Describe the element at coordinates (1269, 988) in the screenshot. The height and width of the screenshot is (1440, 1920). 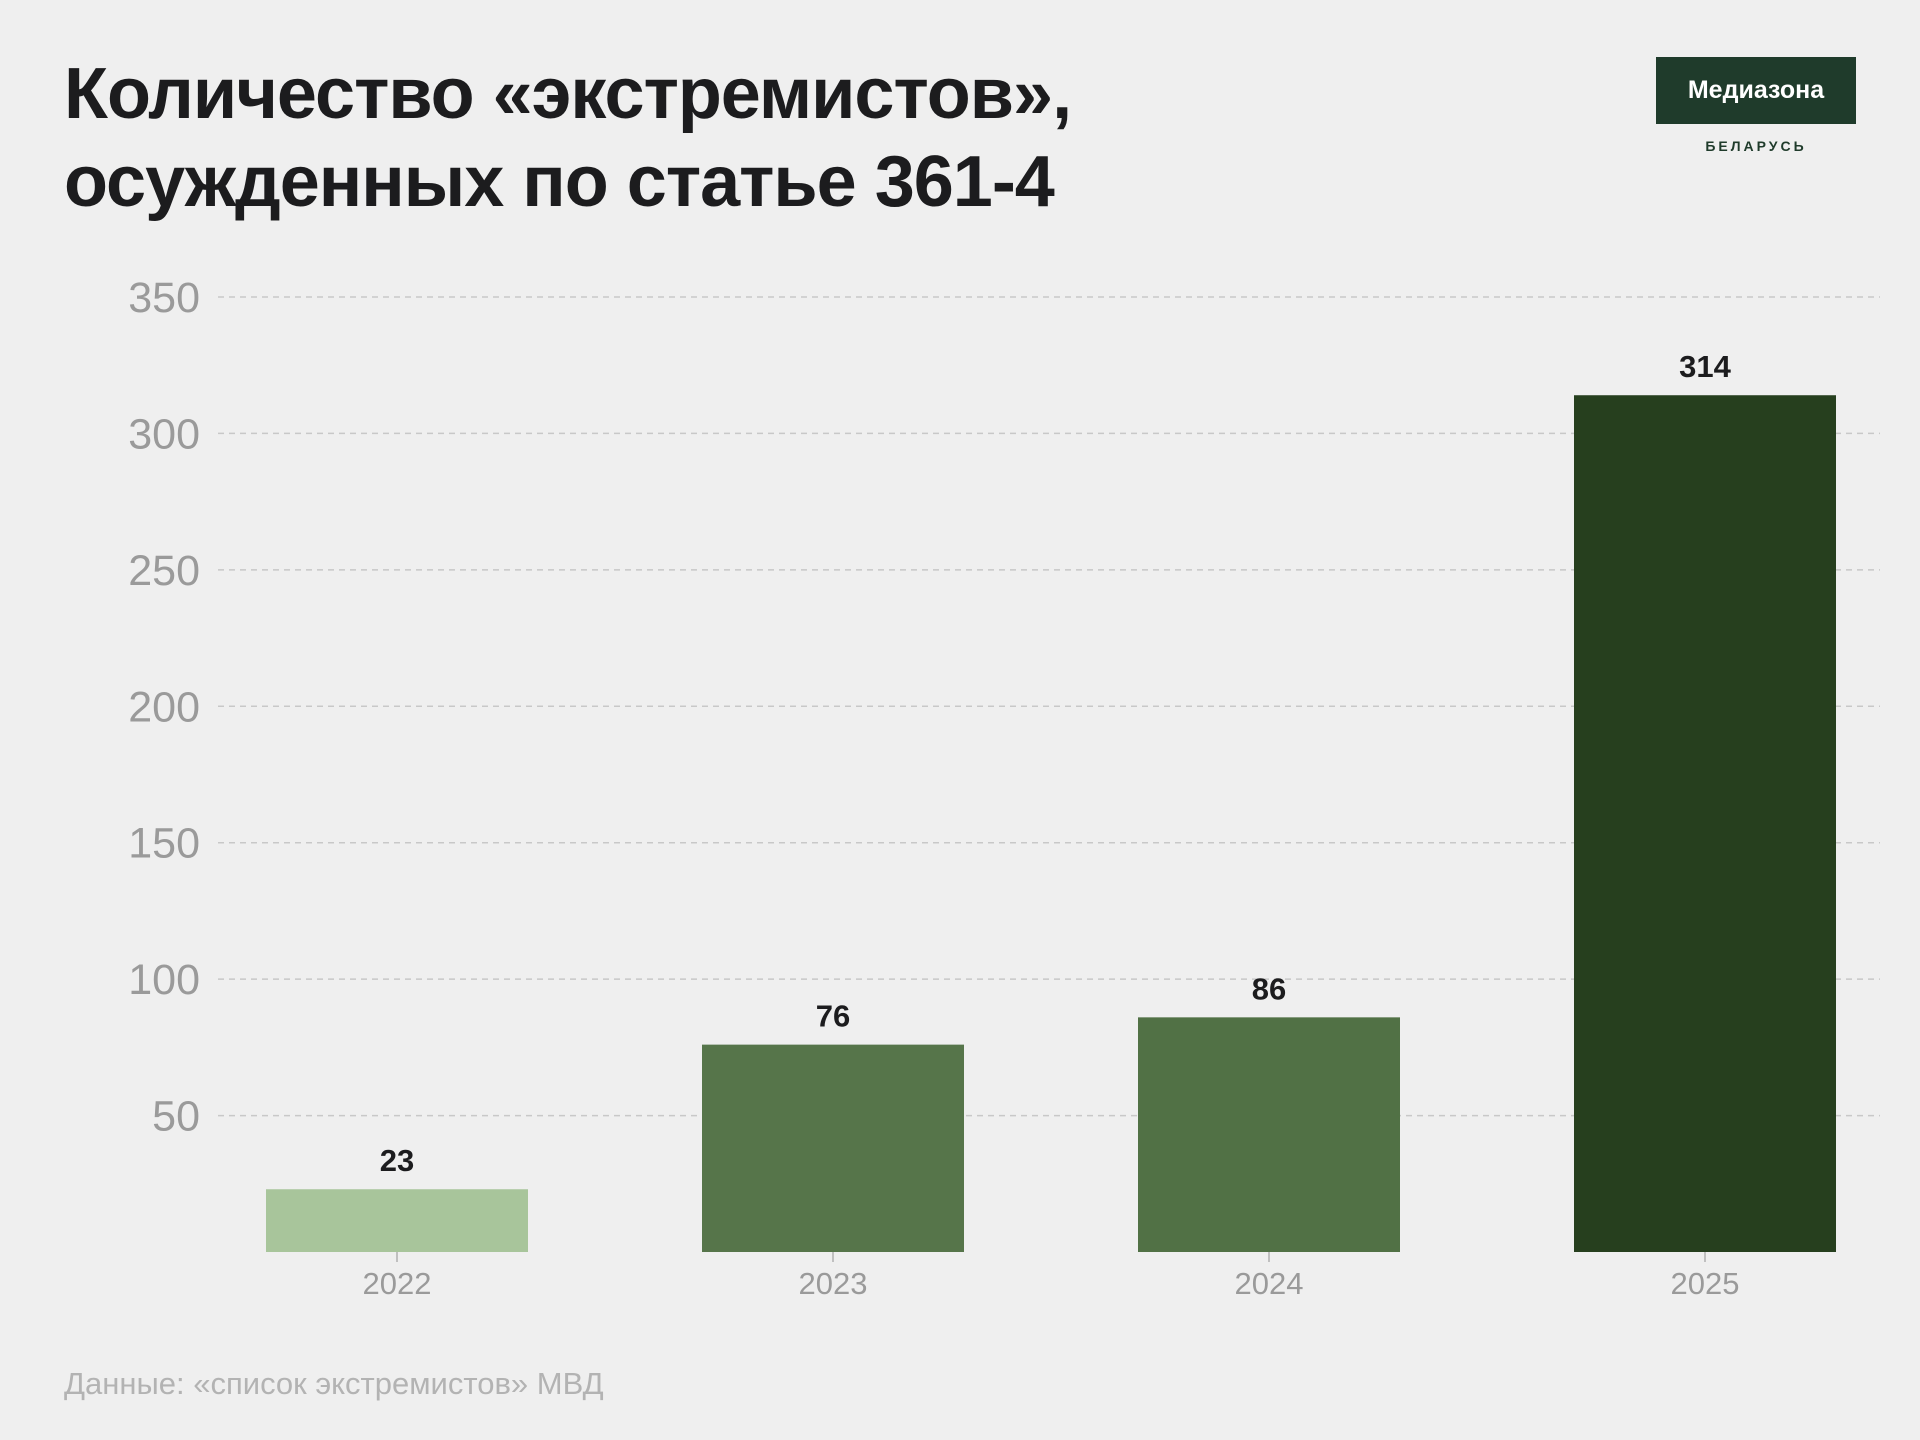
I see `data-label: 86` at that location.